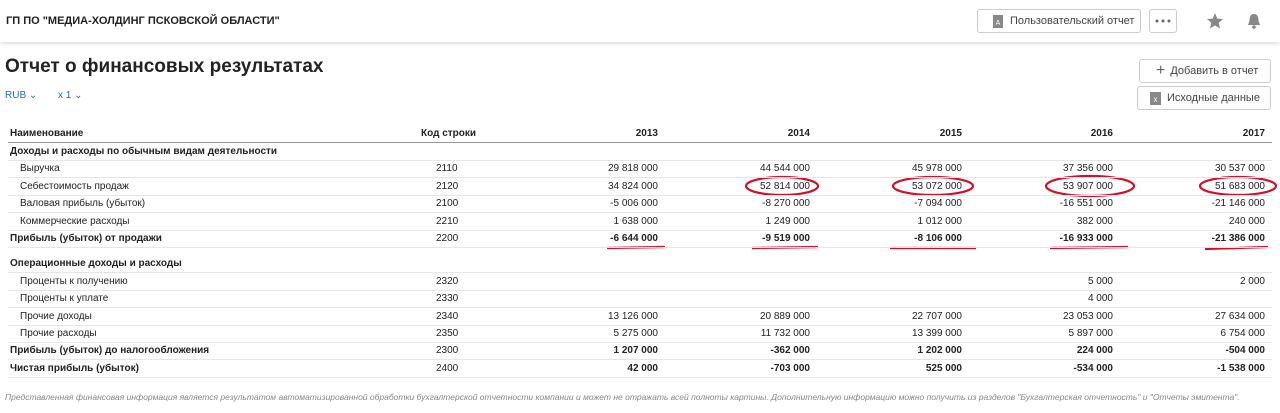 Image resolution: width=1280 pixels, height=413 pixels. Describe the element at coordinates (74, 281) in the screenshot. I see `row-name: Проценты к получению` at that location.